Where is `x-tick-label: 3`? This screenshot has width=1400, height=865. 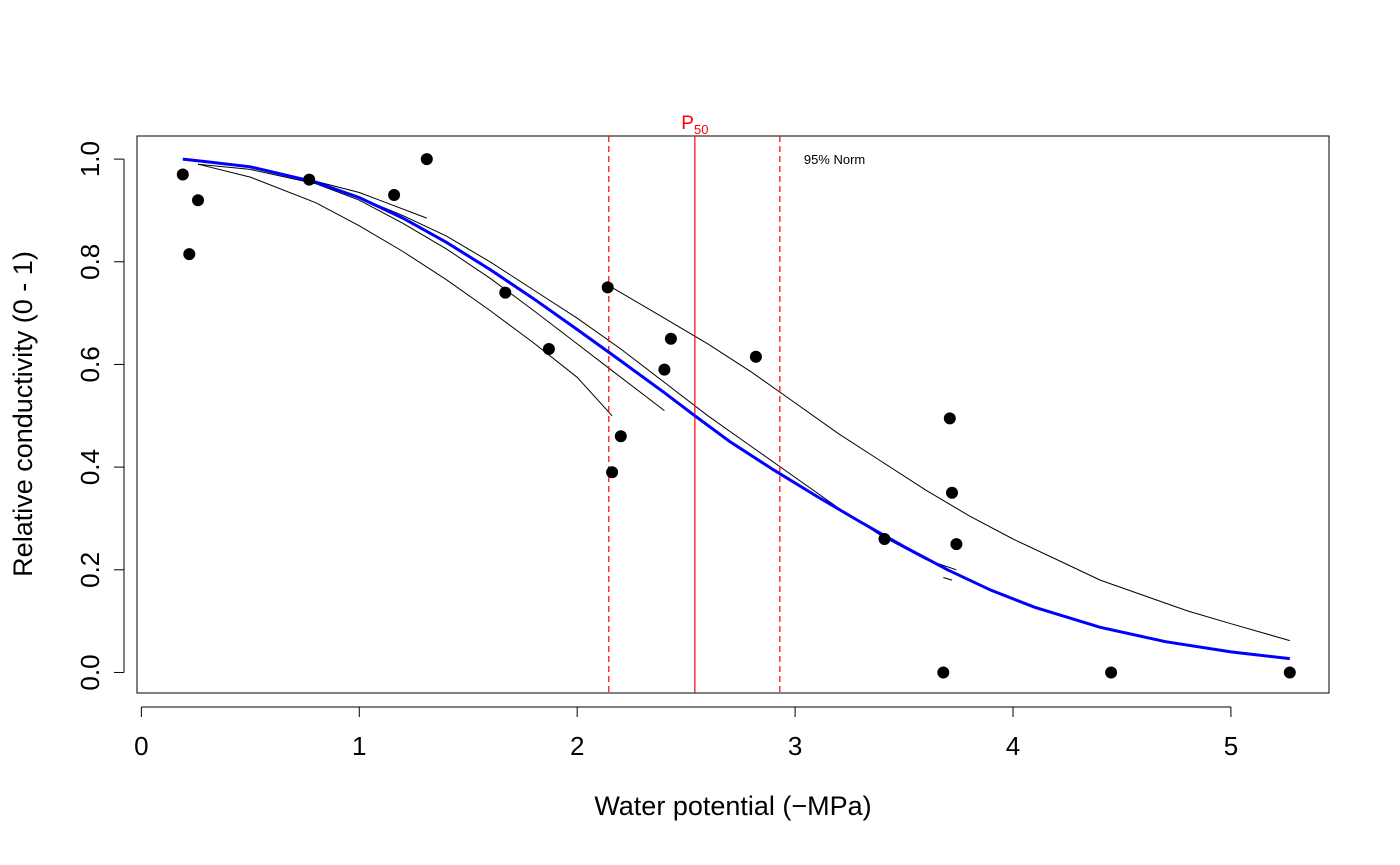 x-tick-label: 3 is located at coordinates (795, 746).